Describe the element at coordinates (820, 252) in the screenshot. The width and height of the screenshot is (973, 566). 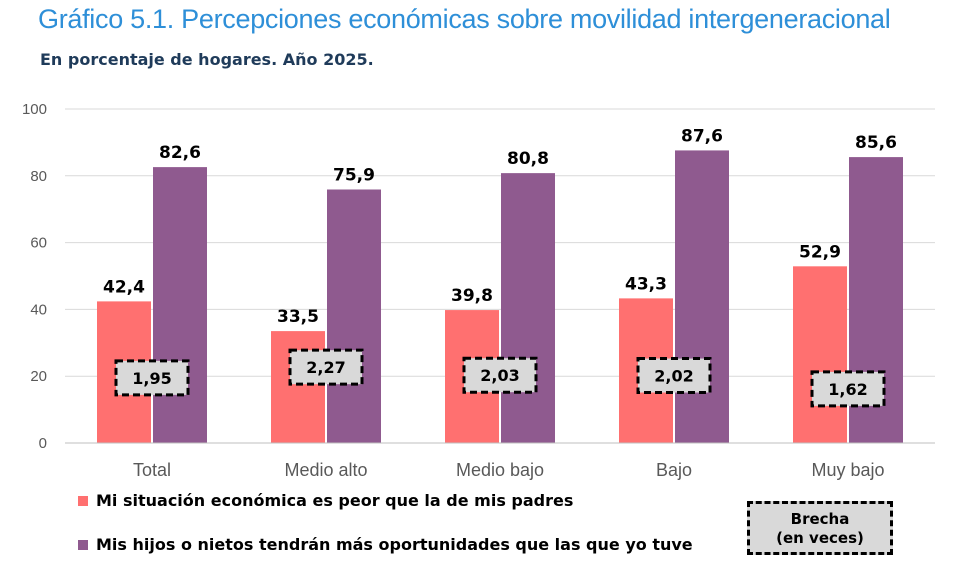
I see `data-label-series1: 52,9` at that location.